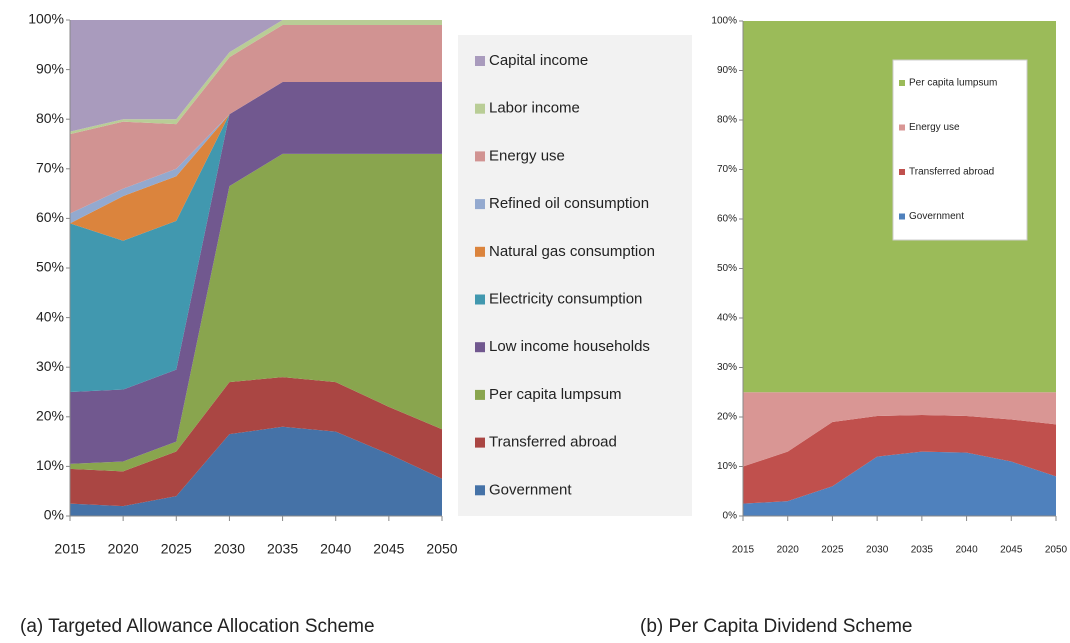 Image resolution: width=1070 pixels, height=643 pixels. Describe the element at coordinates (565, 298) in the screenshot. I see `legend-label: Electricity consumption` at that location.